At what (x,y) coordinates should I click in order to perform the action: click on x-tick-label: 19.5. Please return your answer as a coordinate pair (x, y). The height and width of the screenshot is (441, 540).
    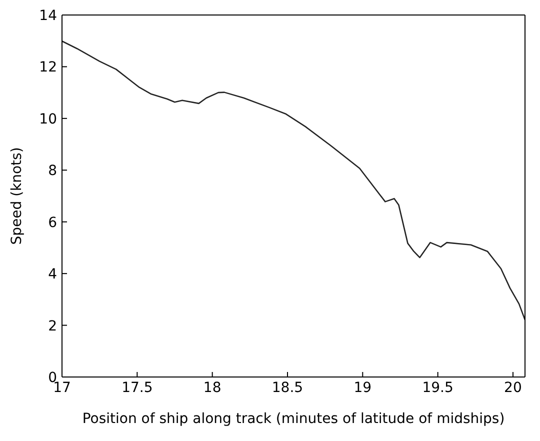
    Looking at the image, I should click on (438, 388).